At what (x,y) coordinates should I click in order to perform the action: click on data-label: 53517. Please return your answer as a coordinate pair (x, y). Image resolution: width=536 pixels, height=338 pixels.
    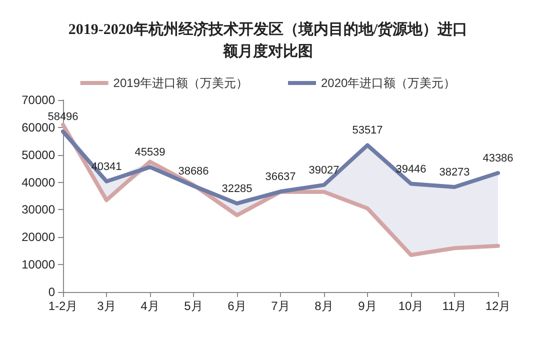
    Looking at the image, I should click on (367, 130).